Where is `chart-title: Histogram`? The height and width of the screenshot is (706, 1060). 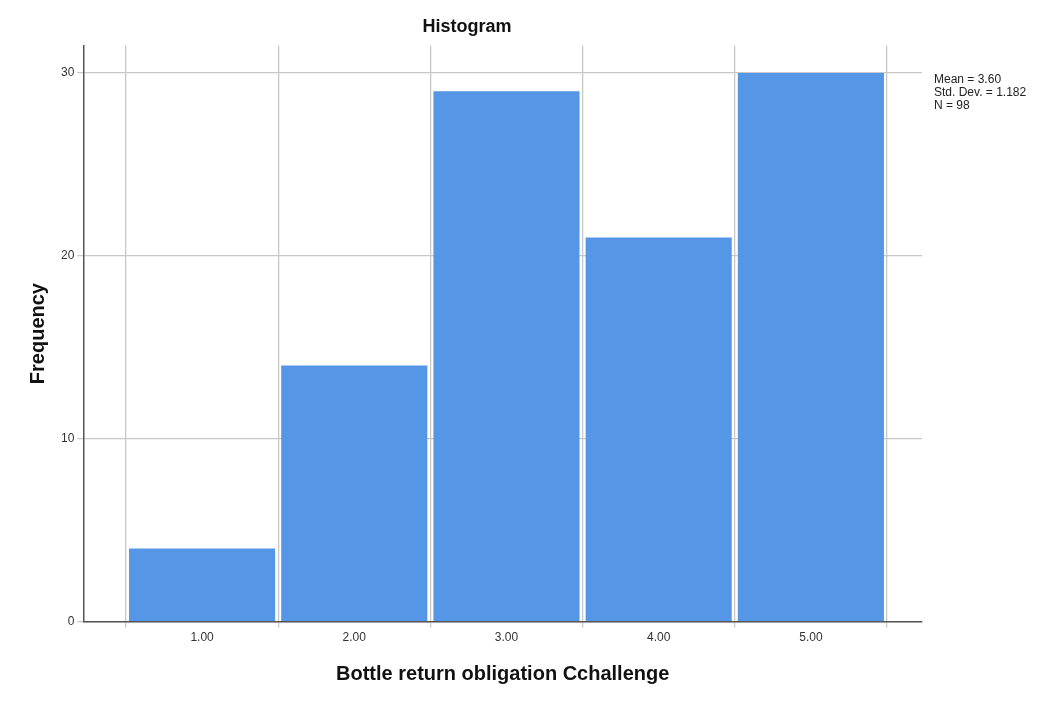
chart-title: Histogram is located at coordinates (467, 25).